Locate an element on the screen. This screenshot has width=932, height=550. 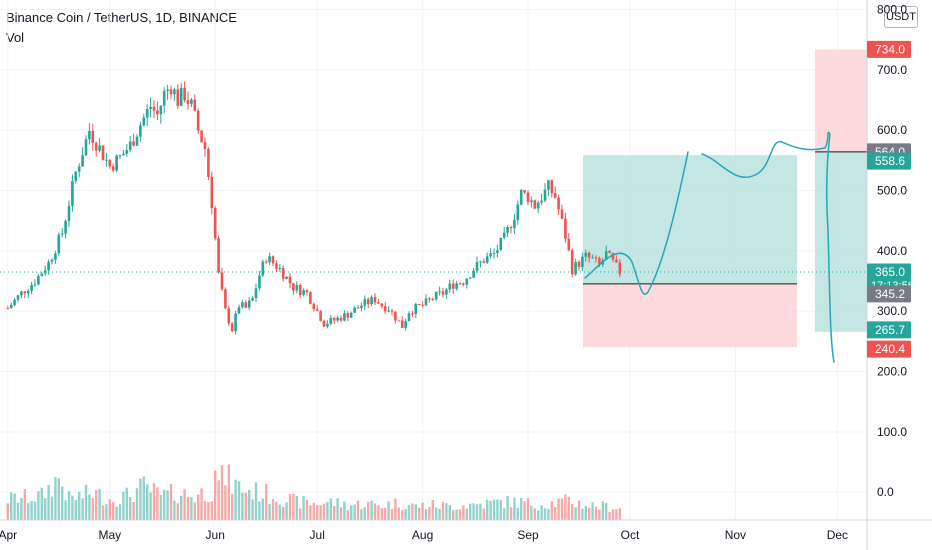
x-tick-label: Aug is located at coordinates (422, 535).